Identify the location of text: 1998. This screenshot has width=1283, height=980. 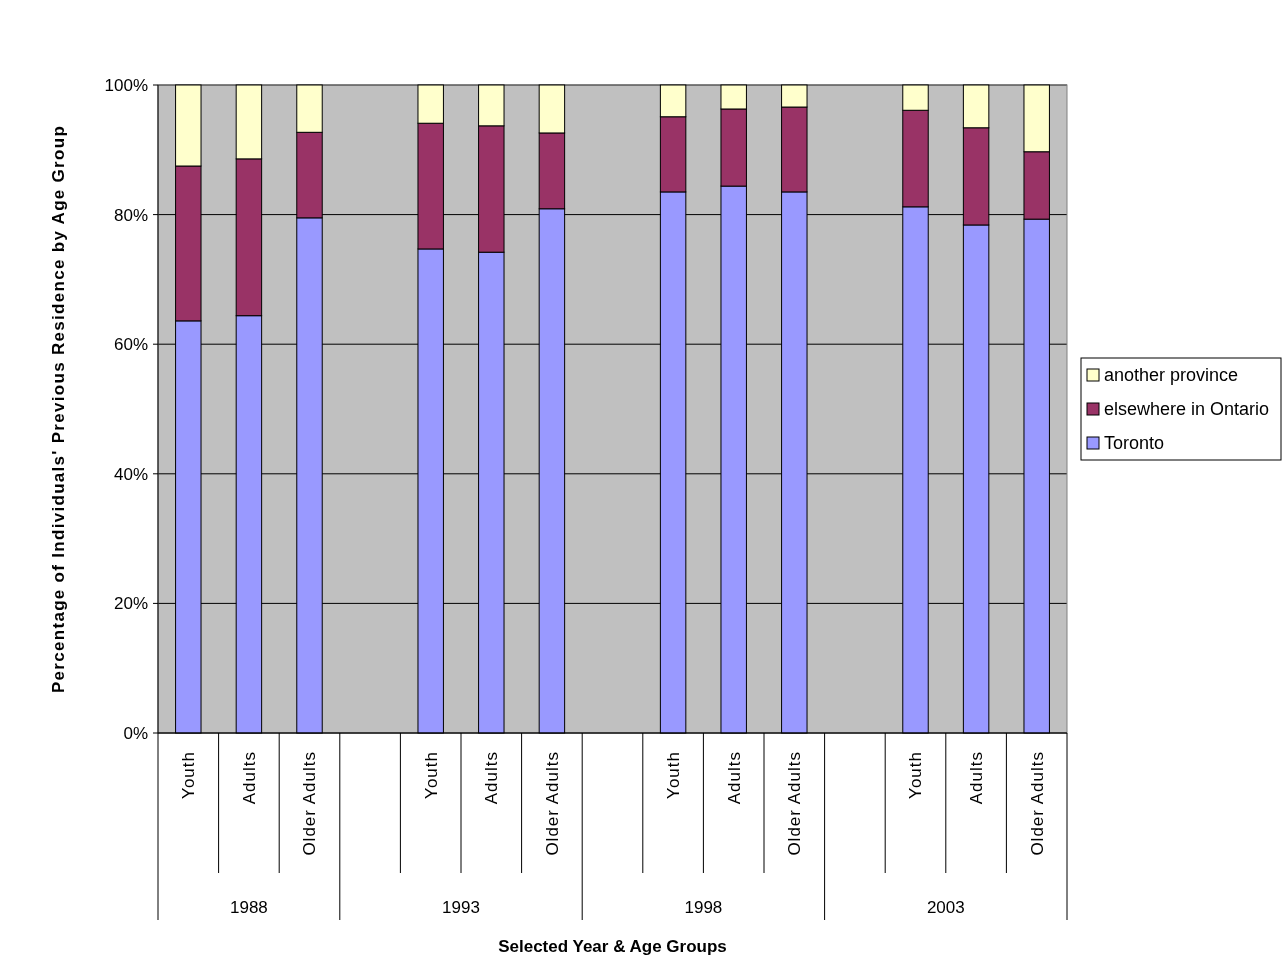
(703, 907).